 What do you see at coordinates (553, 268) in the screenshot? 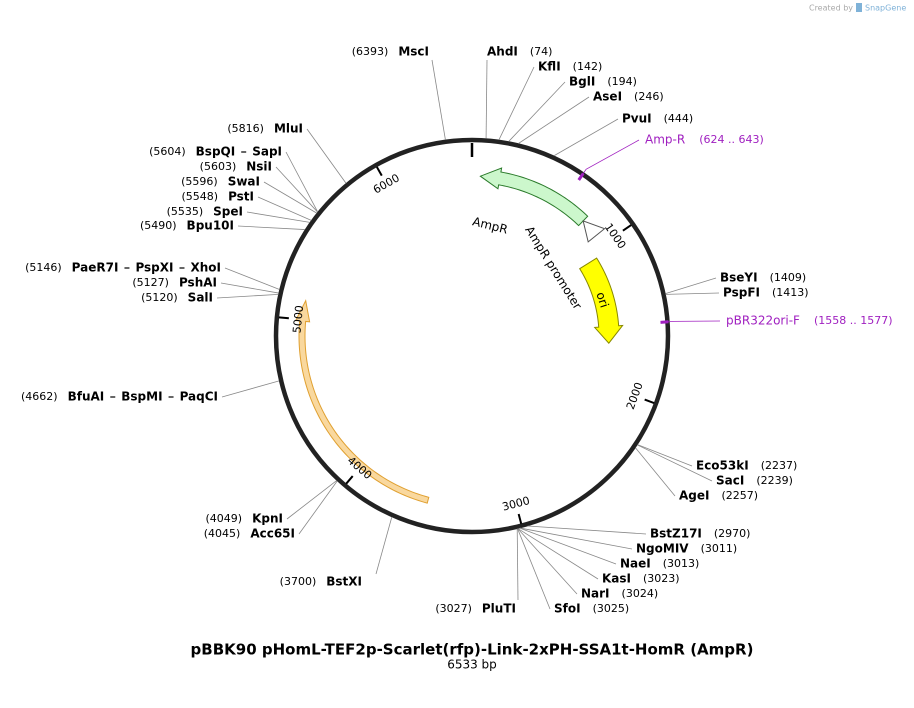
I see `feature-label: AmpR promoter` at bounding box center [553, 268].